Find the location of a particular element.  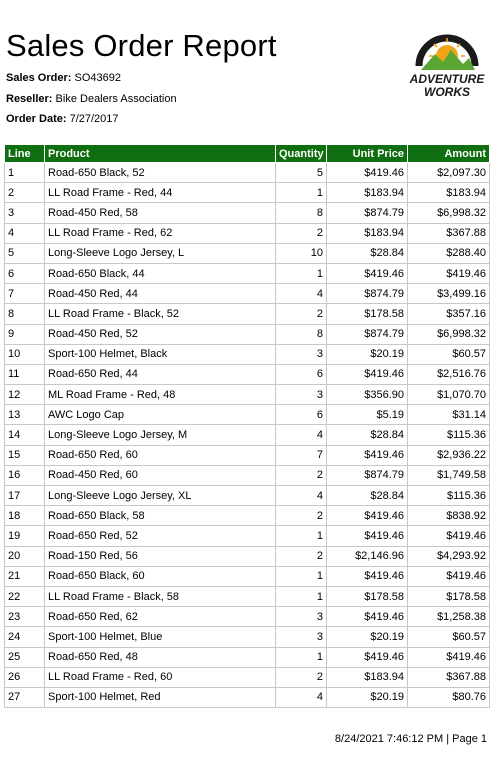

table-row: 4 LL Road Frame - Red, 62 2 $183.94 $367.88 is located at coordinates (247, 233).